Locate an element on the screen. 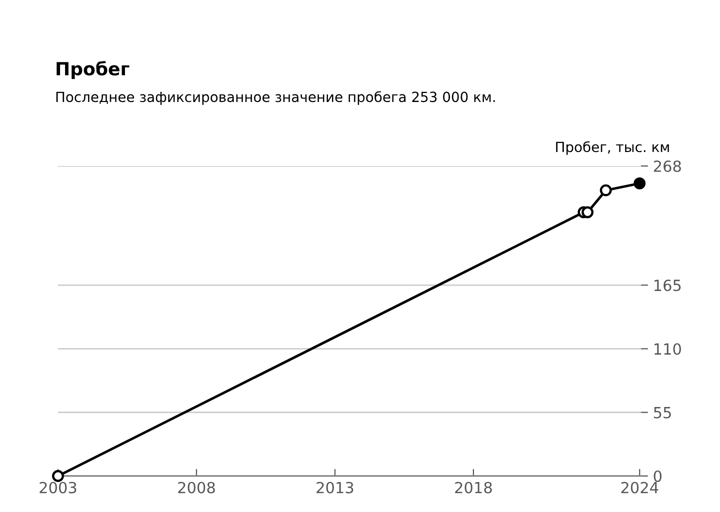 This screenshot has width=720, height=512. x-tick-label: 2024 is located at coordinates (639, 488).